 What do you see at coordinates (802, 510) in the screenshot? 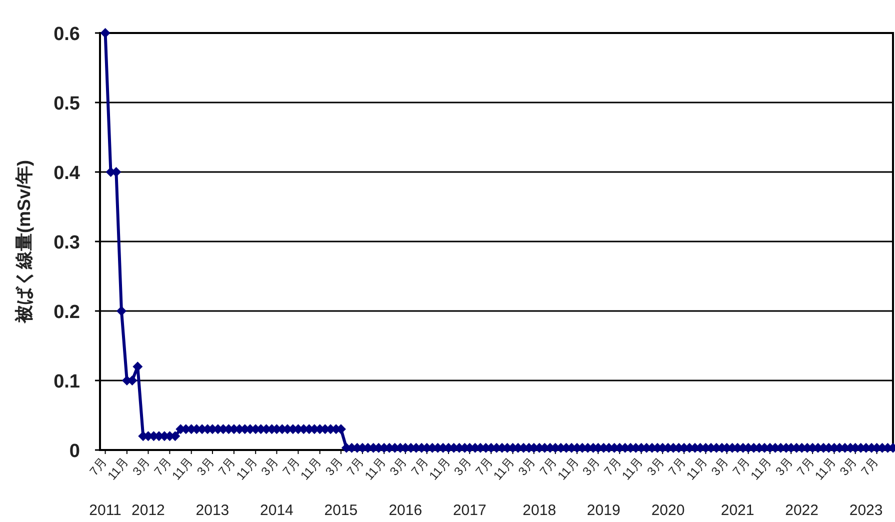
I see `x2-tick-label: 2022` at bounding box center [802, 510].